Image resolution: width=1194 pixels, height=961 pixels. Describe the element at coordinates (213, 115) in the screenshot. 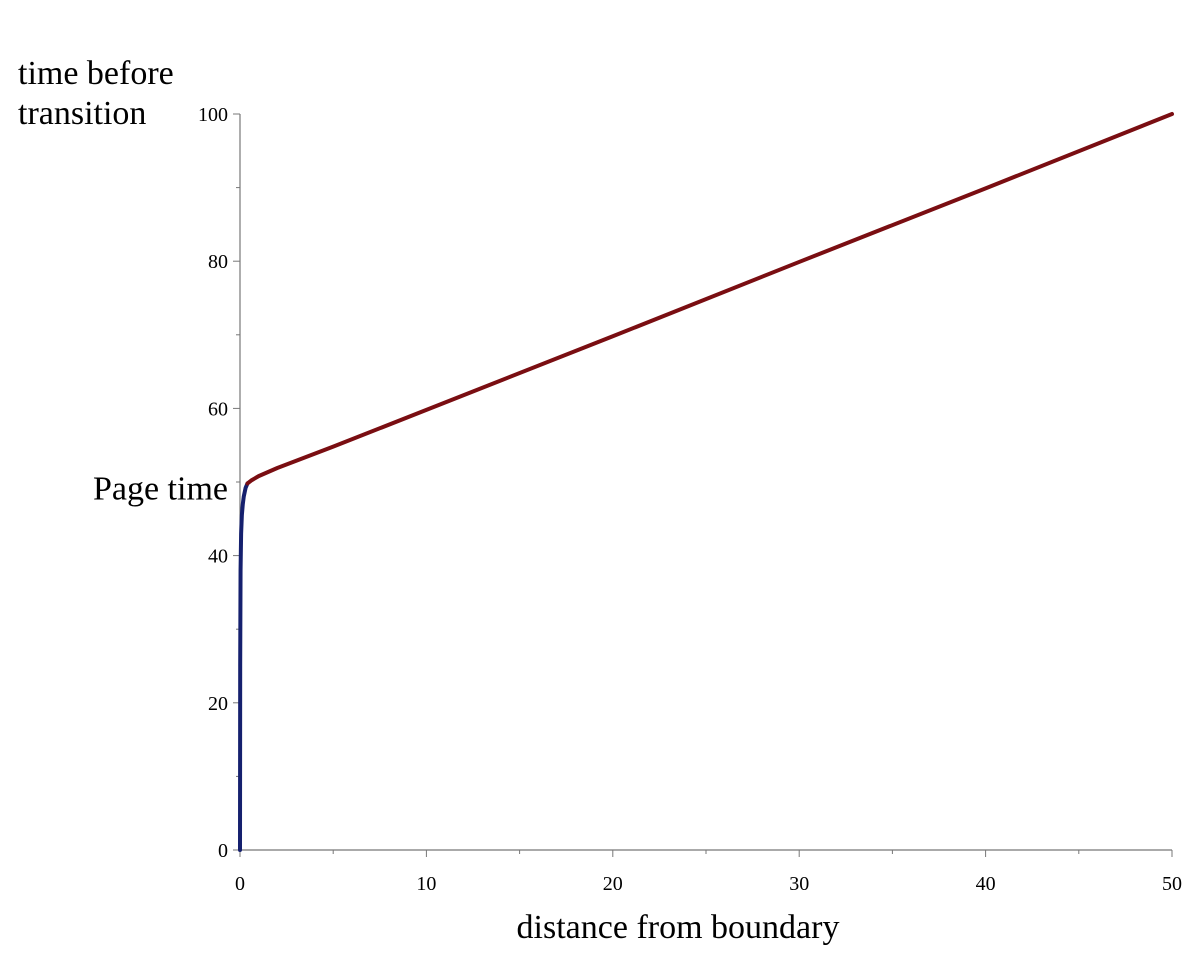

I see `y-tick-label: 100` at that location.